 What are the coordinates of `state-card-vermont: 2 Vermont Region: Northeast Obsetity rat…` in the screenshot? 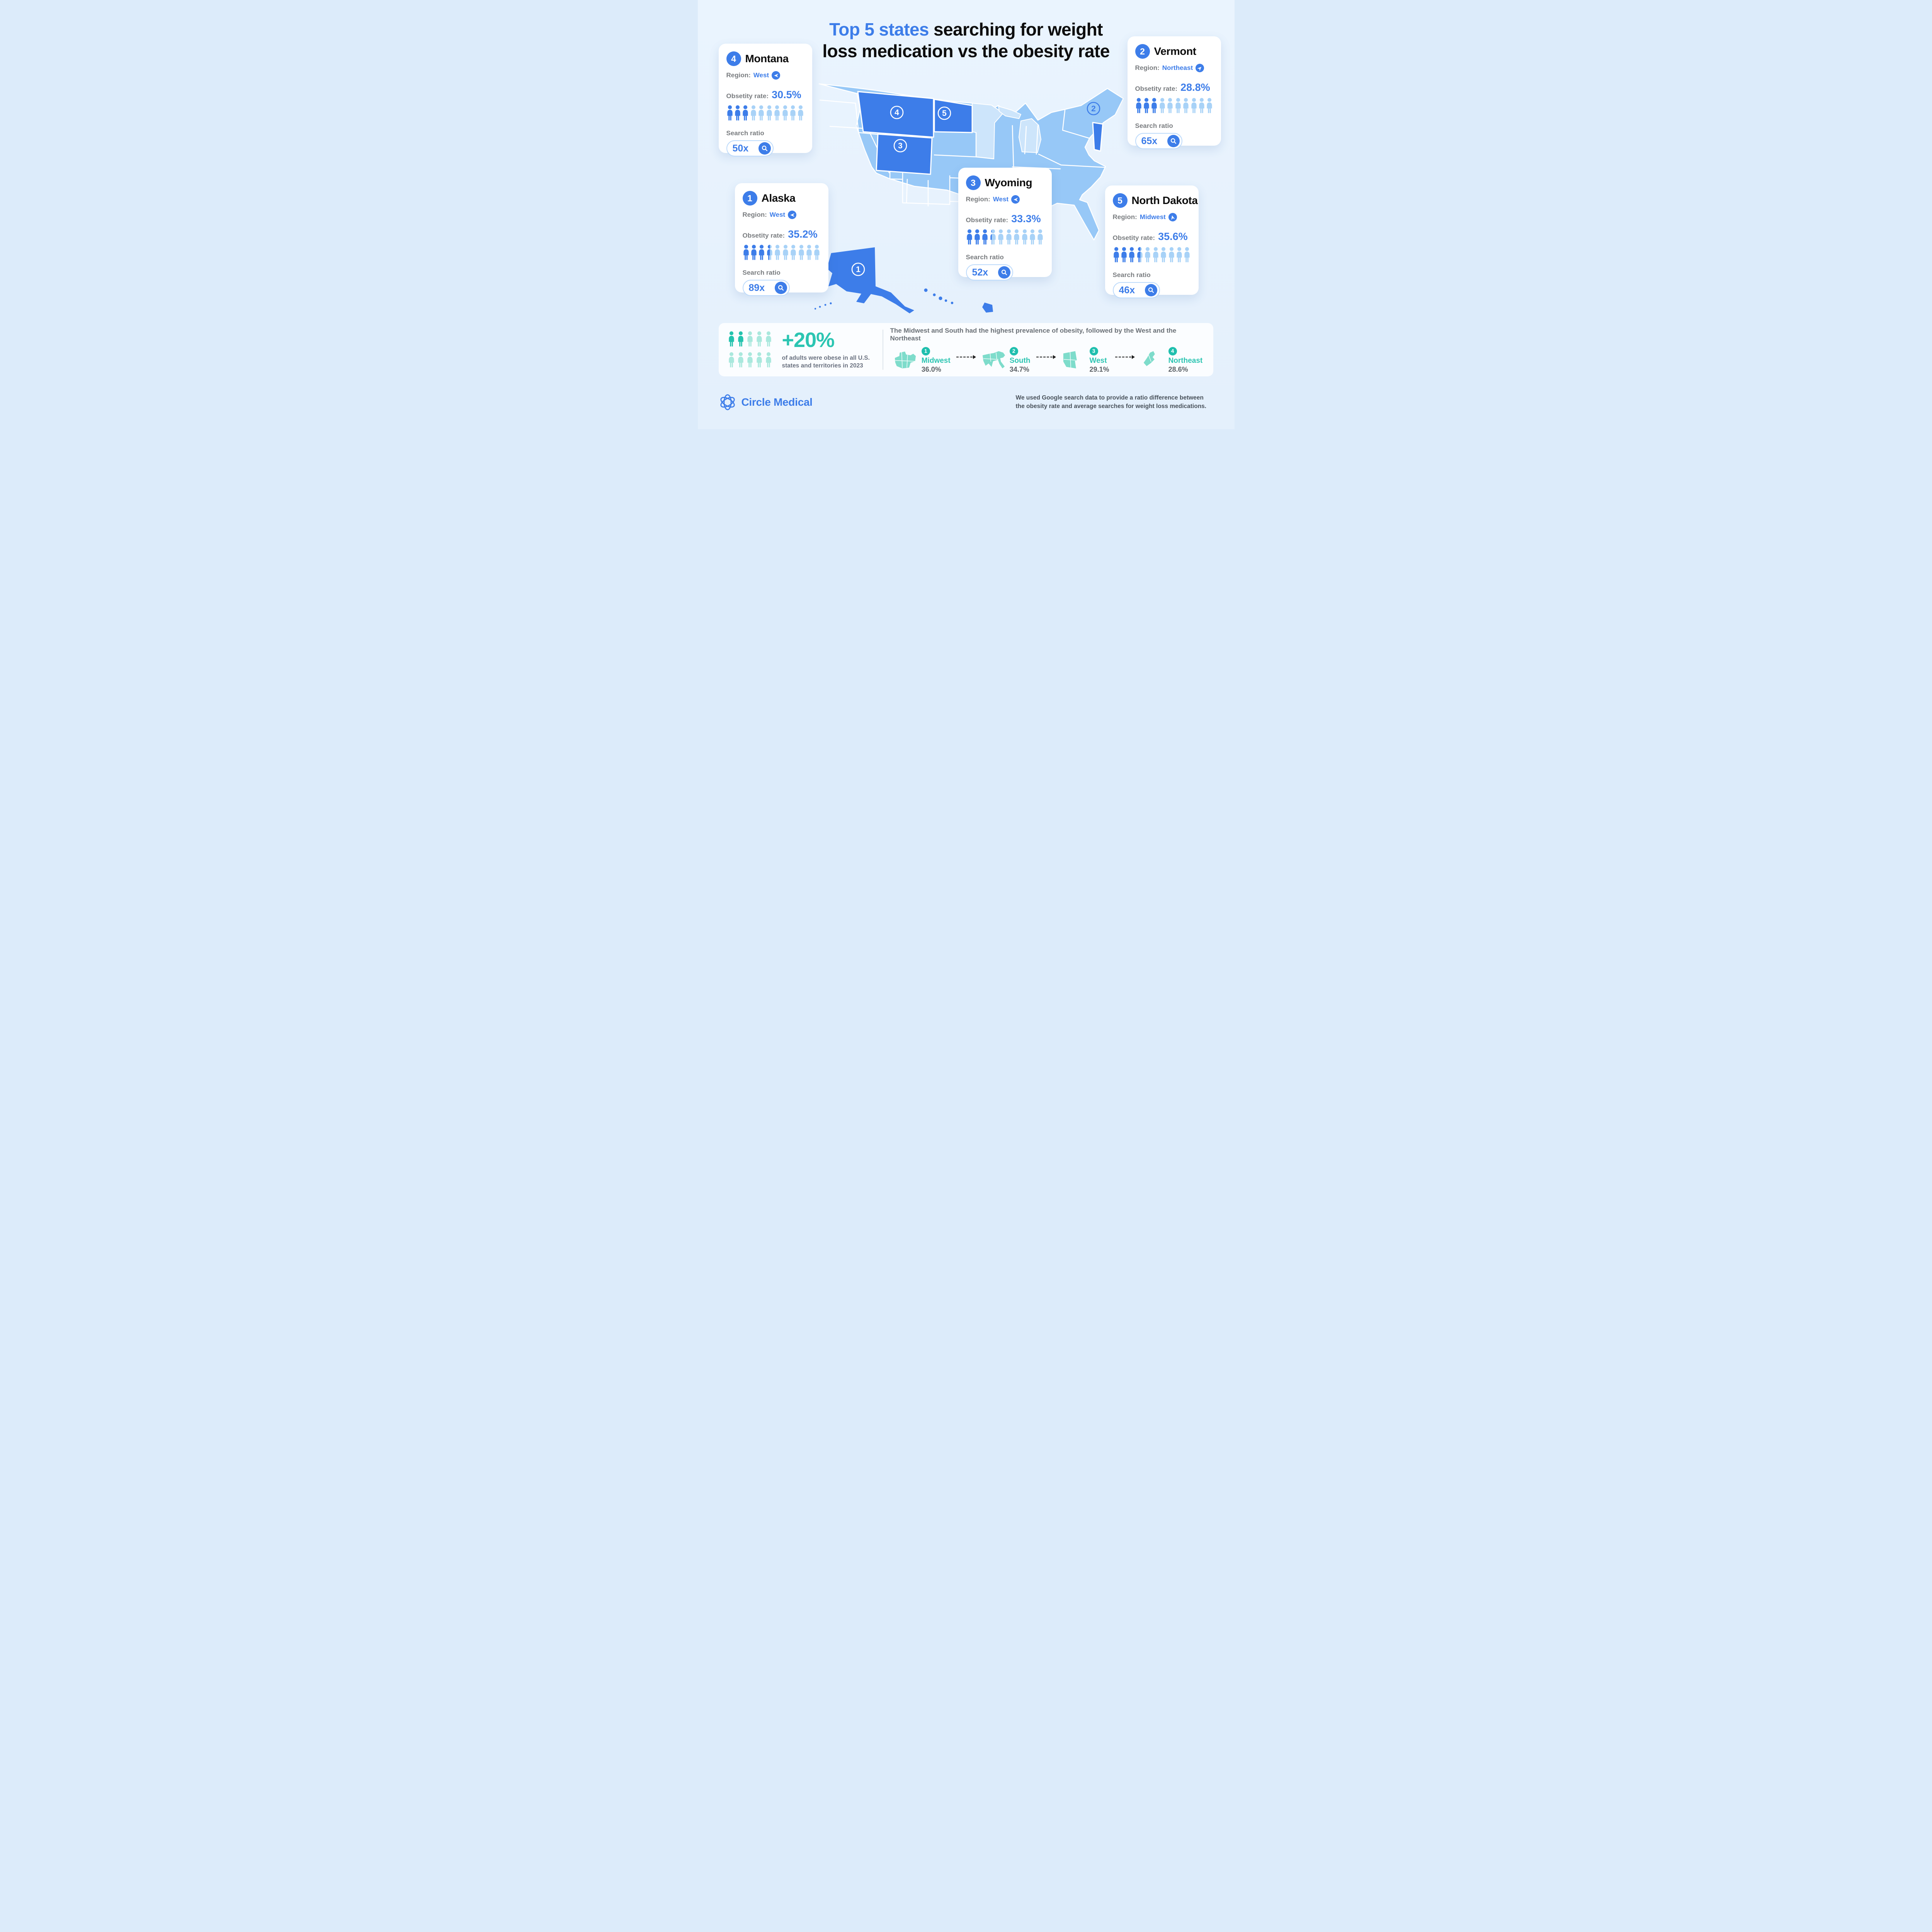 It's located at (1174, 93).